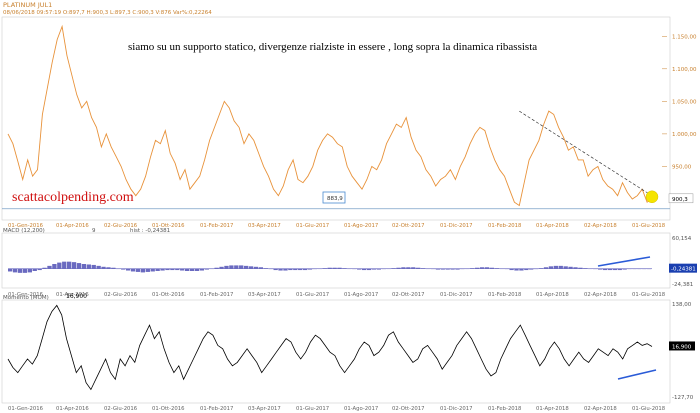 The image size is (700, 413). I want to click on momentum-last-box, so click(682, 346).